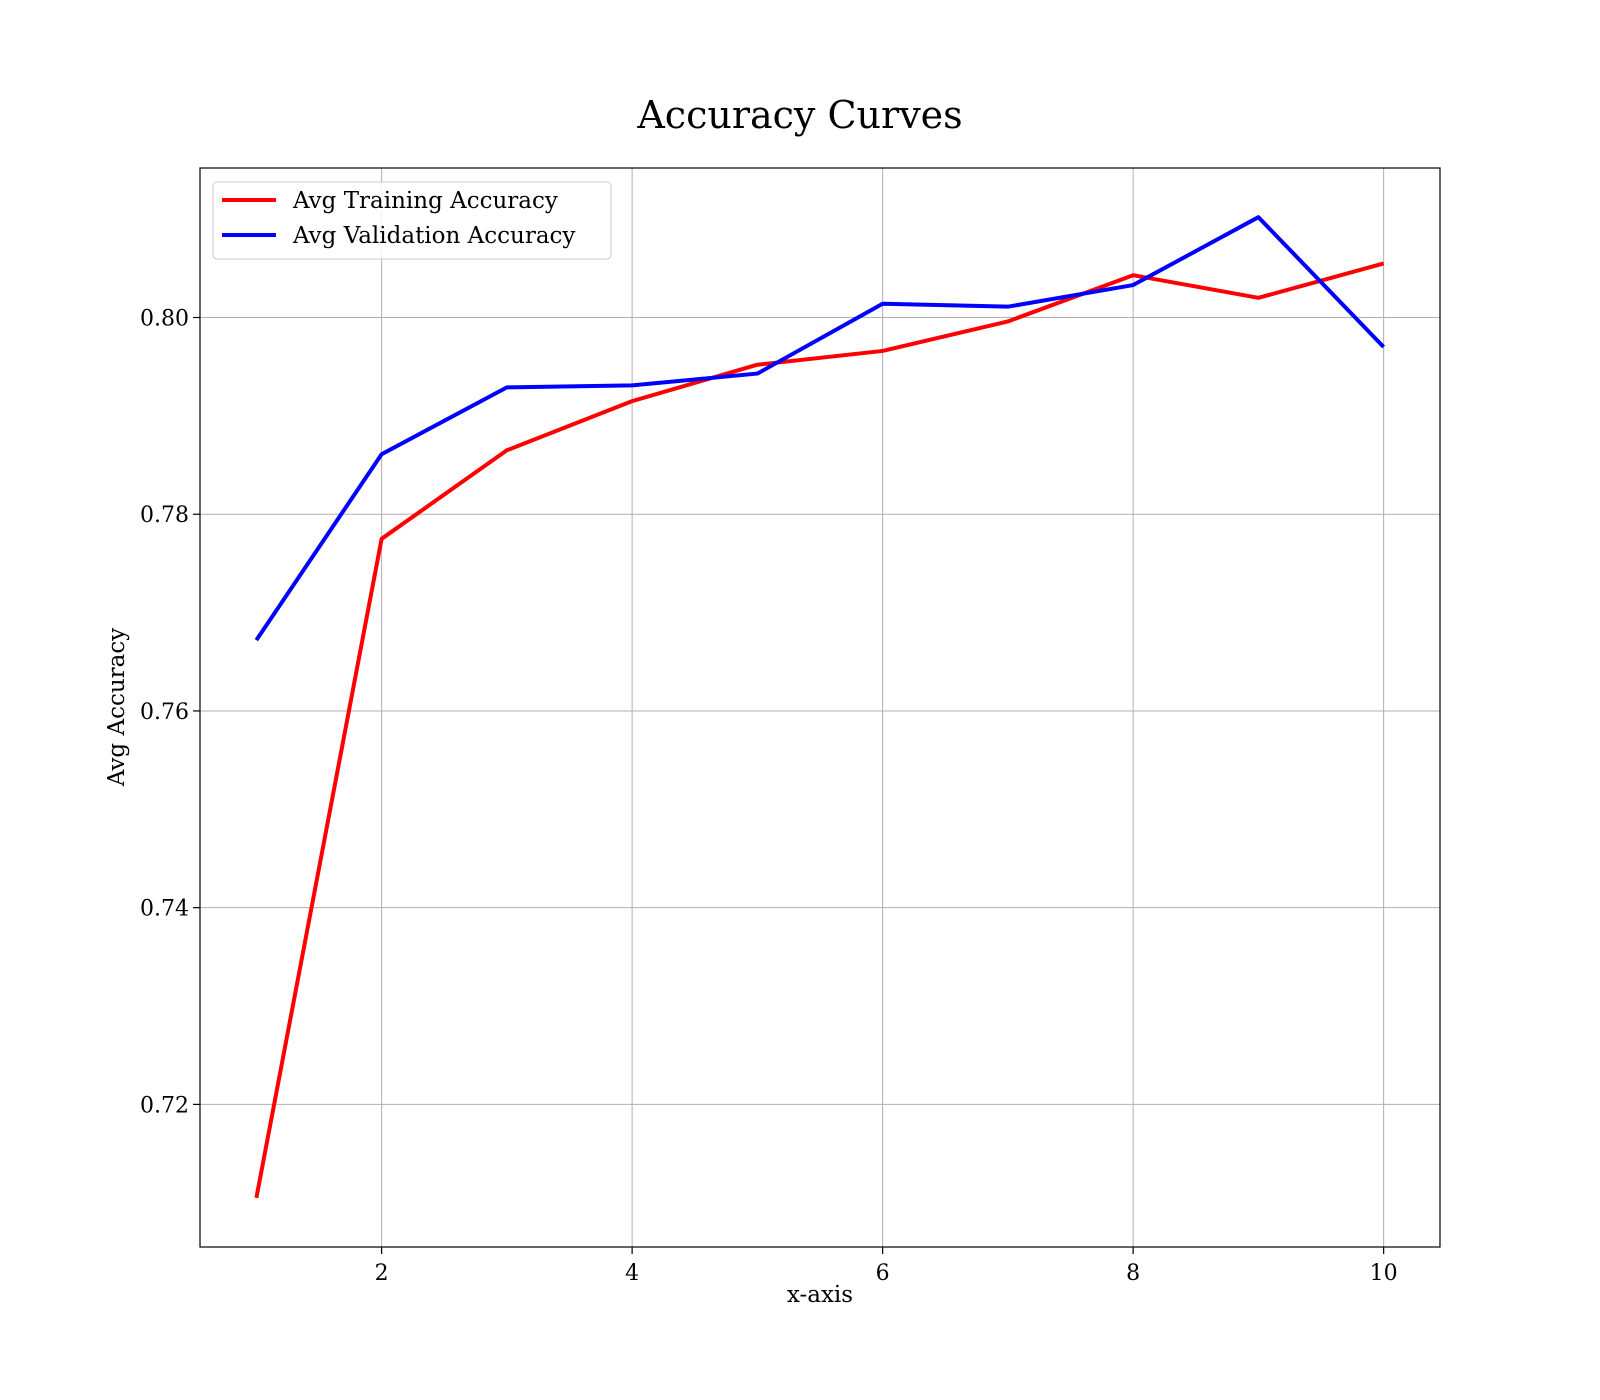 The height and width of the screenshot is (1400, 1600). I want to click on x-tick-label: 10, so click(1384, 1273).